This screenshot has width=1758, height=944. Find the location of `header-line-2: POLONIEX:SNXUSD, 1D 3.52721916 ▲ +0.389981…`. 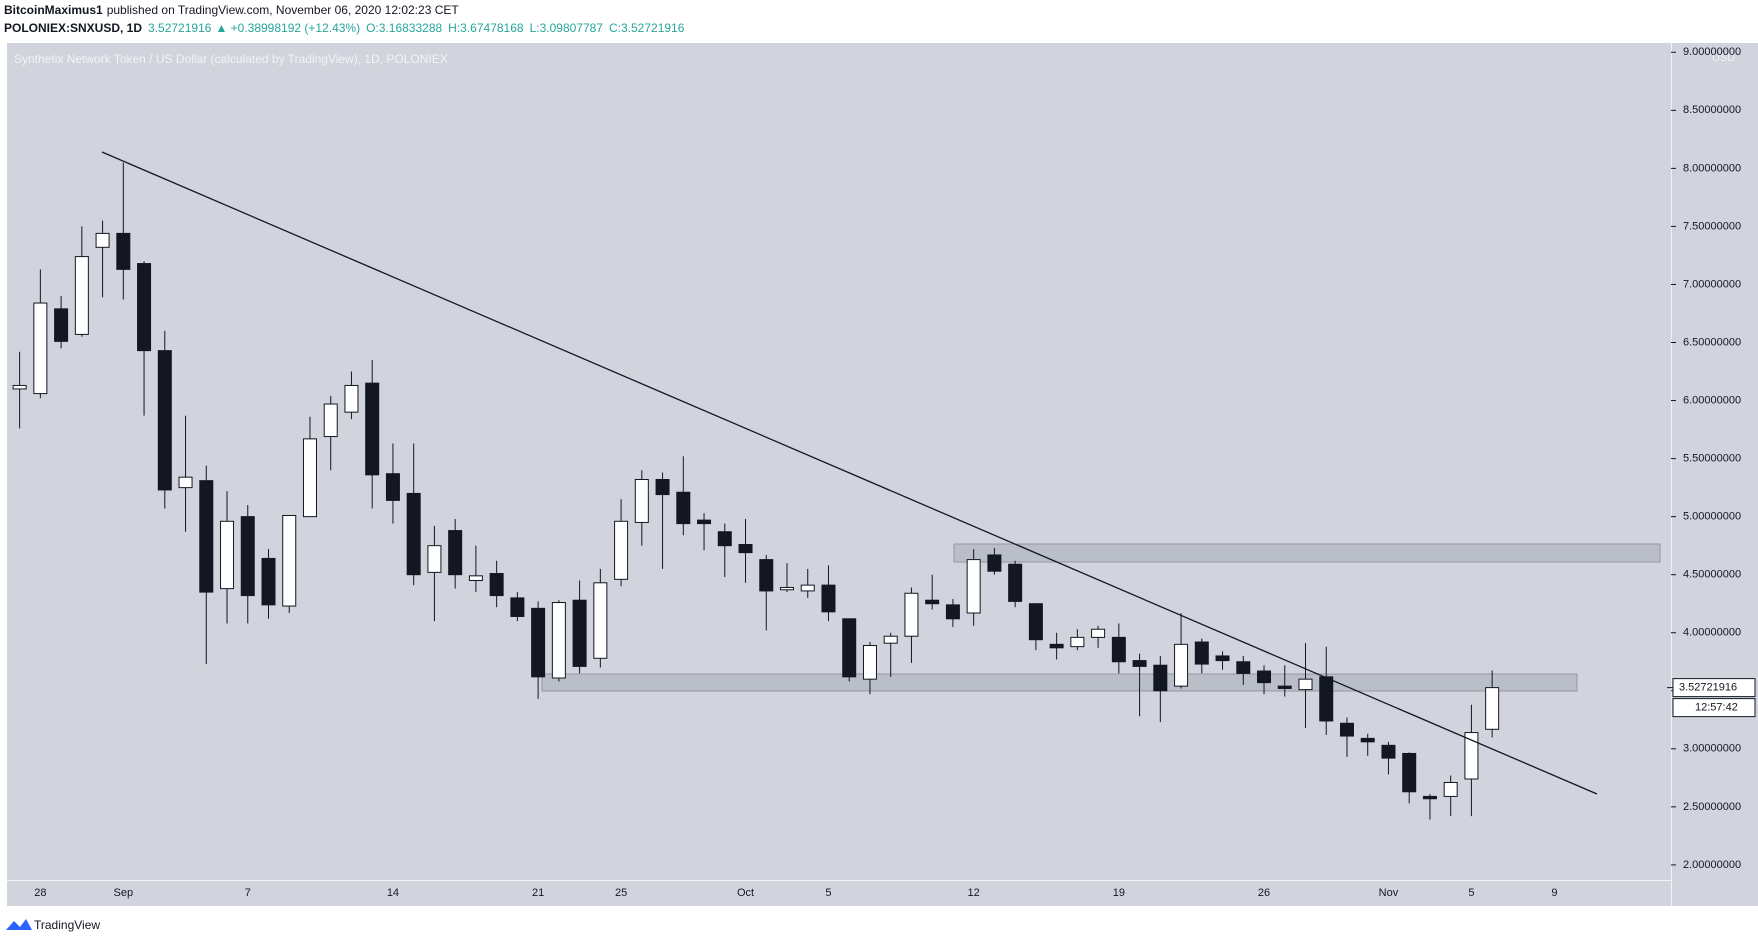

header-line-2: POLONIEX:SNXUSD, 1D 3.52721916 ▲ +0.389981… is located at coordinates (344, 28).